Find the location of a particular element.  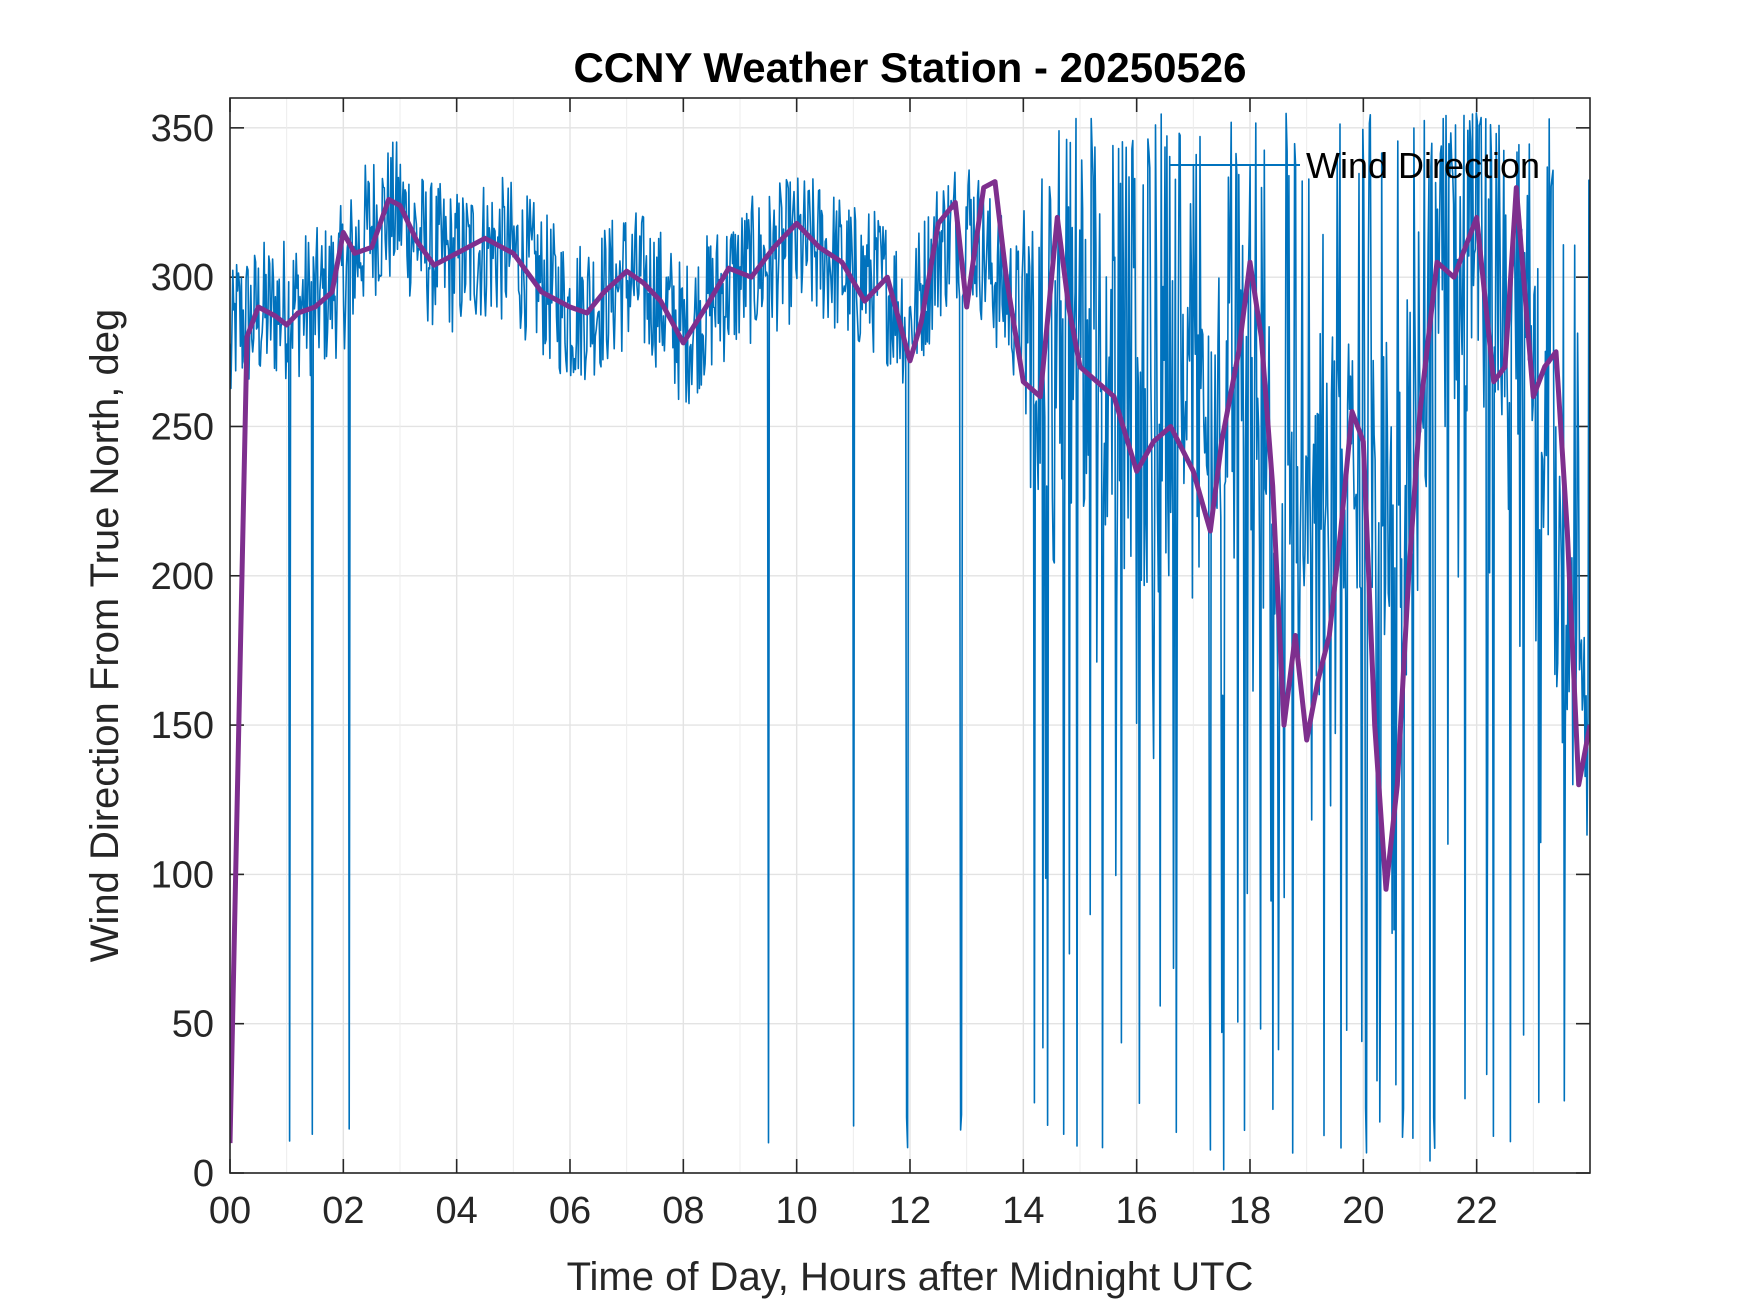

y-axis-label: Wind Direction From True North, deg is located at coordinates (105, 636).